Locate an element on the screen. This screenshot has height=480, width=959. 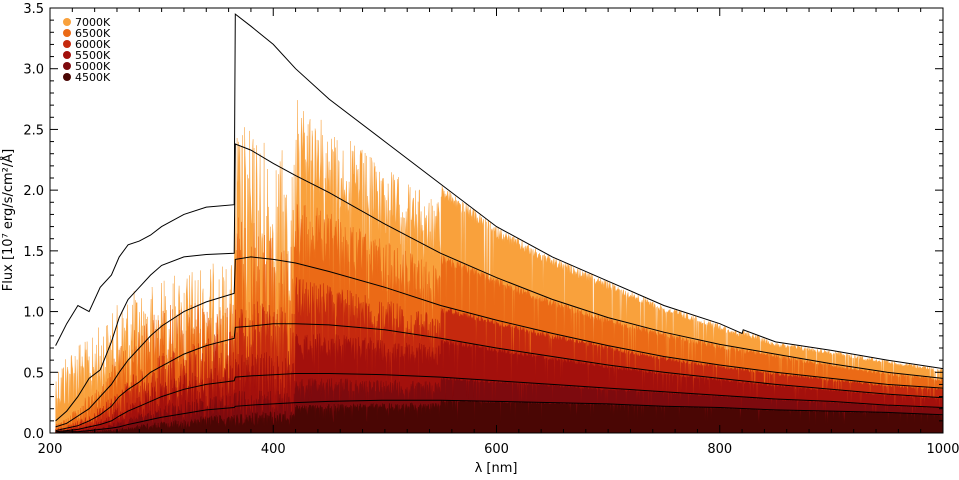
legend-label-7000k: 7000K is located at coordinates (93, 22).